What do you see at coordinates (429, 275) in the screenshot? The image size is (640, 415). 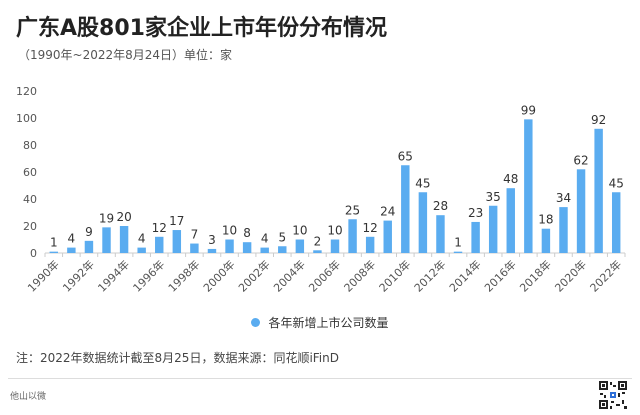 I see `x-tick-label: 2012年` at bounding box center [429, 275].